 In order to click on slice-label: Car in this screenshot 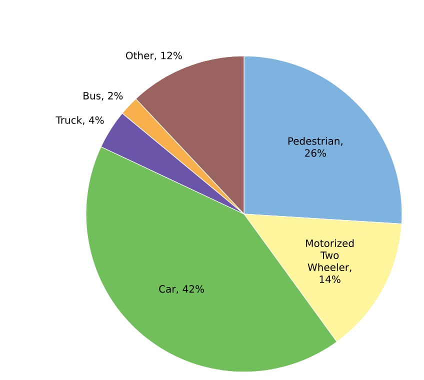, I will do `click(167, 289)`.